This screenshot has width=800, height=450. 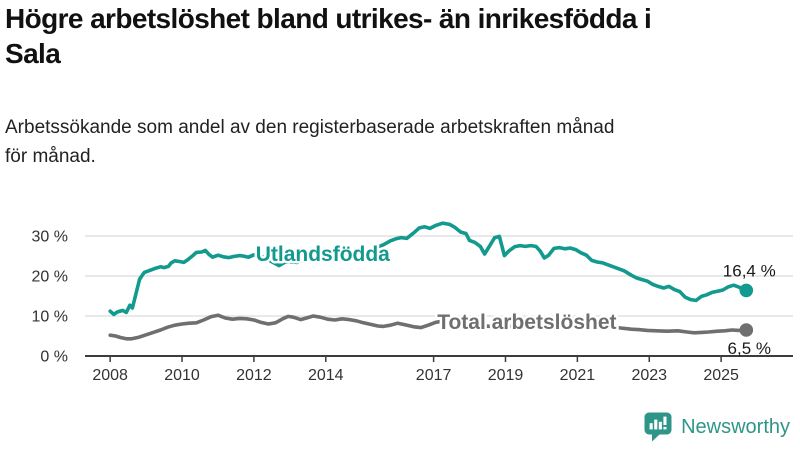 I want to click on y-axis-label: 20 %, so click(x=50, y=277).